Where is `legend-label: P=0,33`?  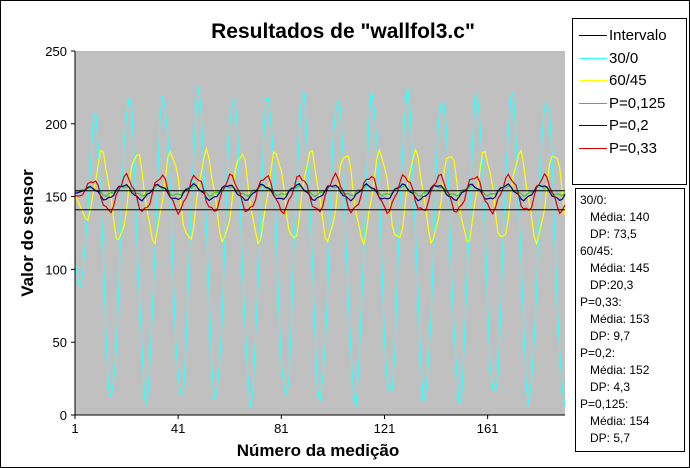 legend-label: P=0,33 is located at coordinates (633, 148).